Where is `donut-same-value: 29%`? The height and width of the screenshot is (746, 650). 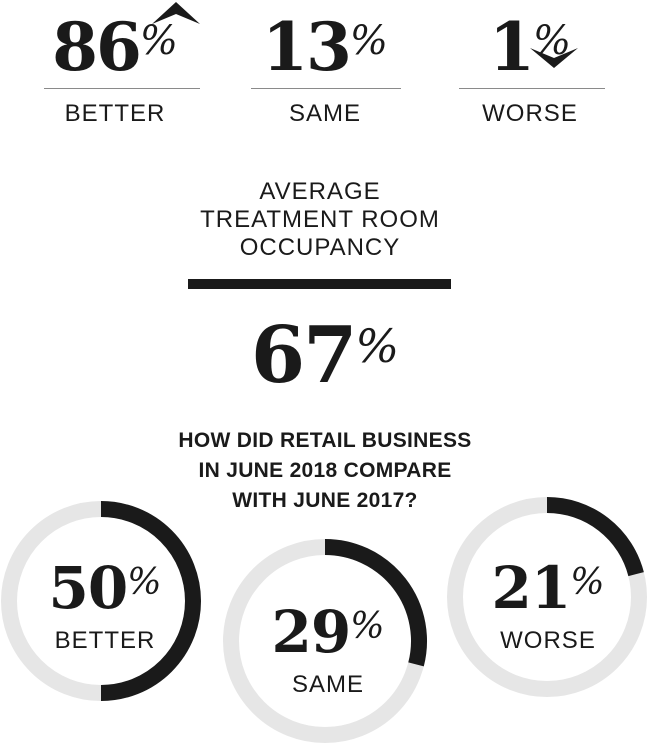 donut-same-value: 29% is located at coordinates (328, 629).